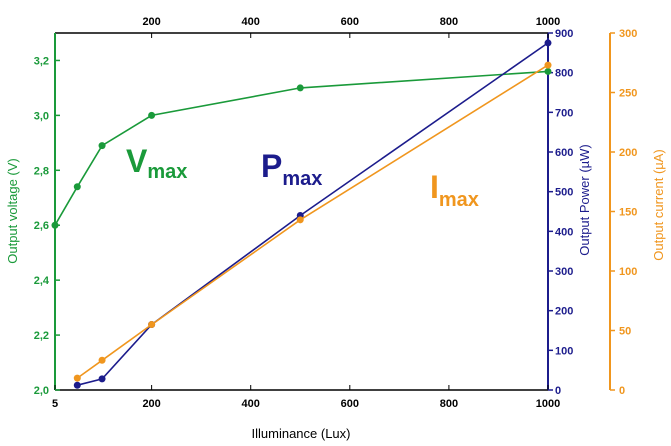 This screenshot has width=671, height=446. I want to click on pmax-label: Pmax, so click(291, 169).